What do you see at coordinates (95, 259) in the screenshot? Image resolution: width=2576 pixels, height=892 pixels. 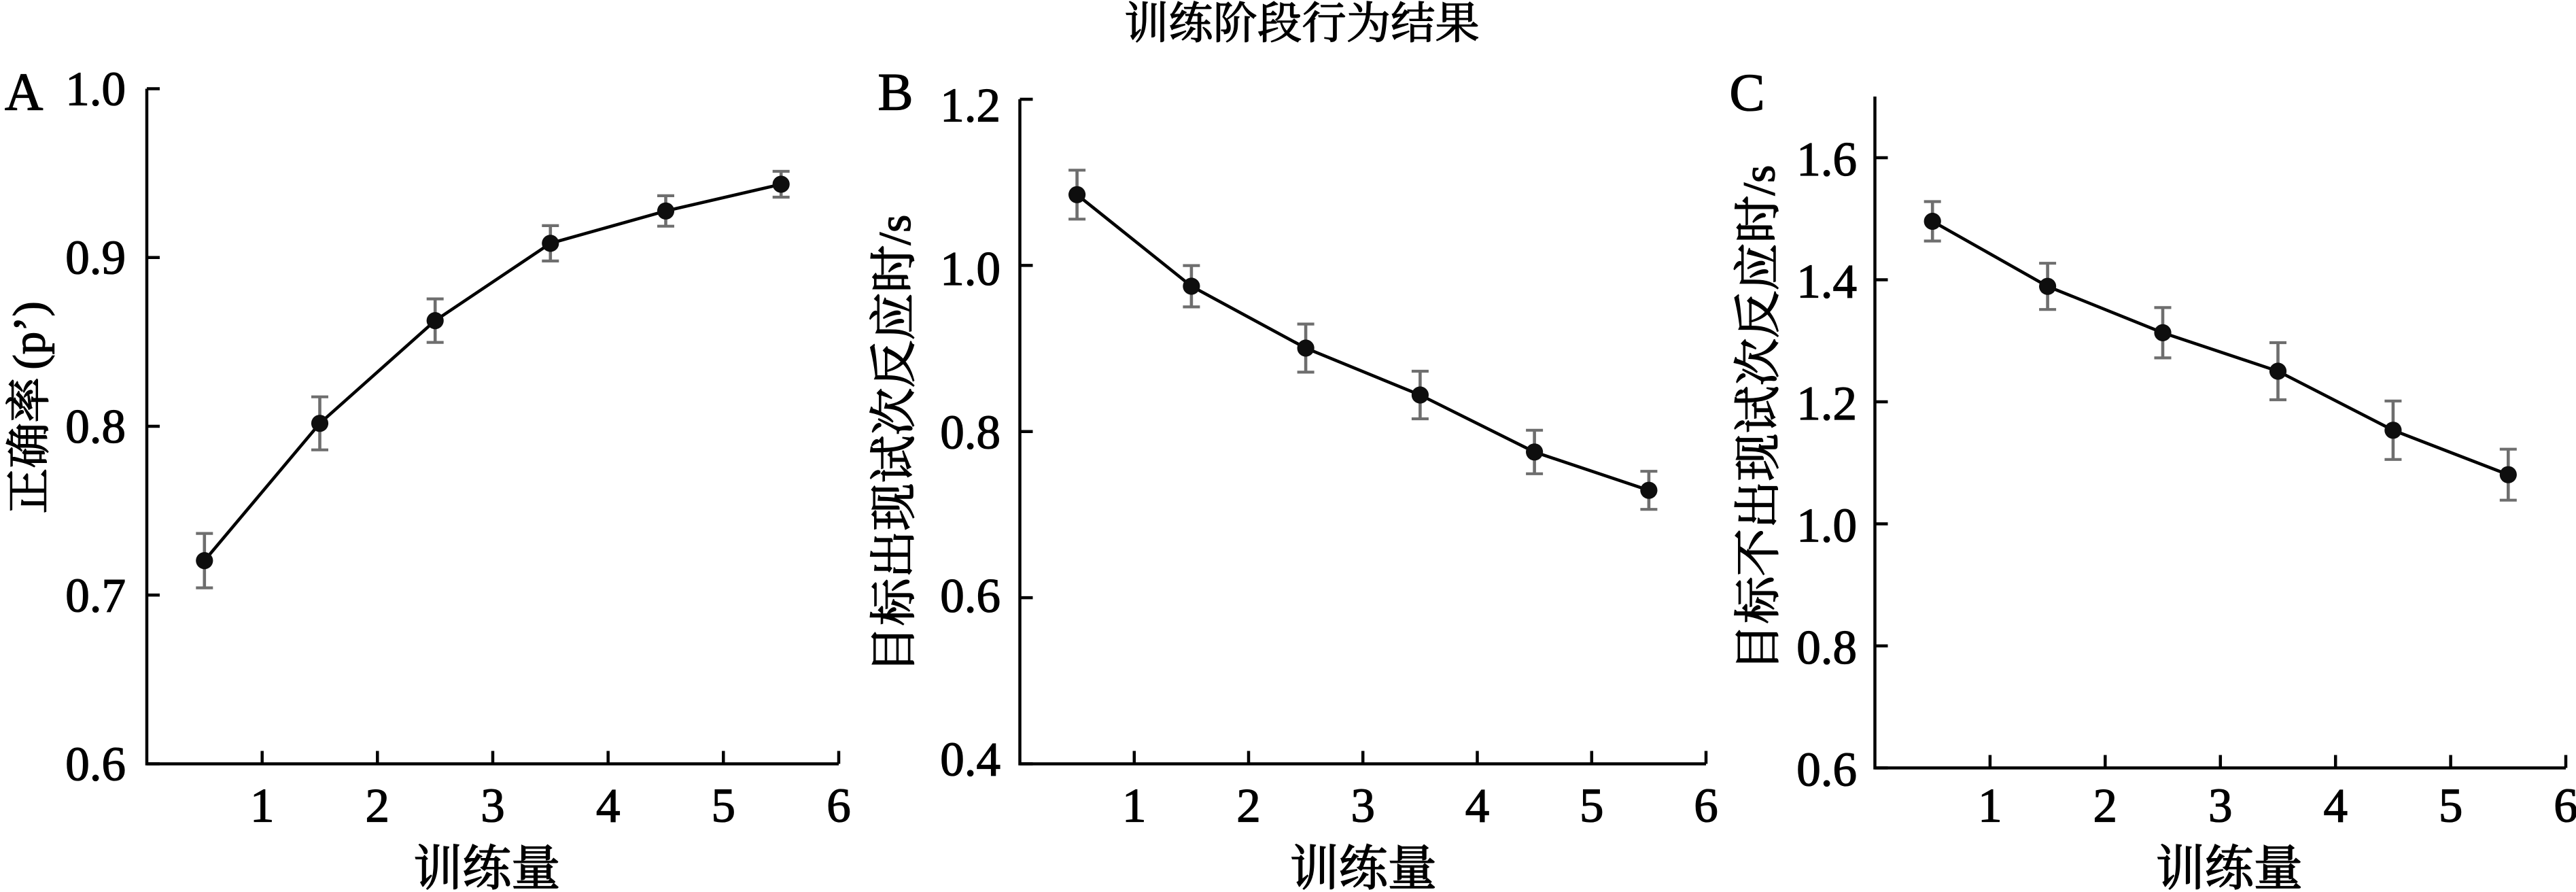 I see `svg-text: 0.9` at bounding box center [95, 259].